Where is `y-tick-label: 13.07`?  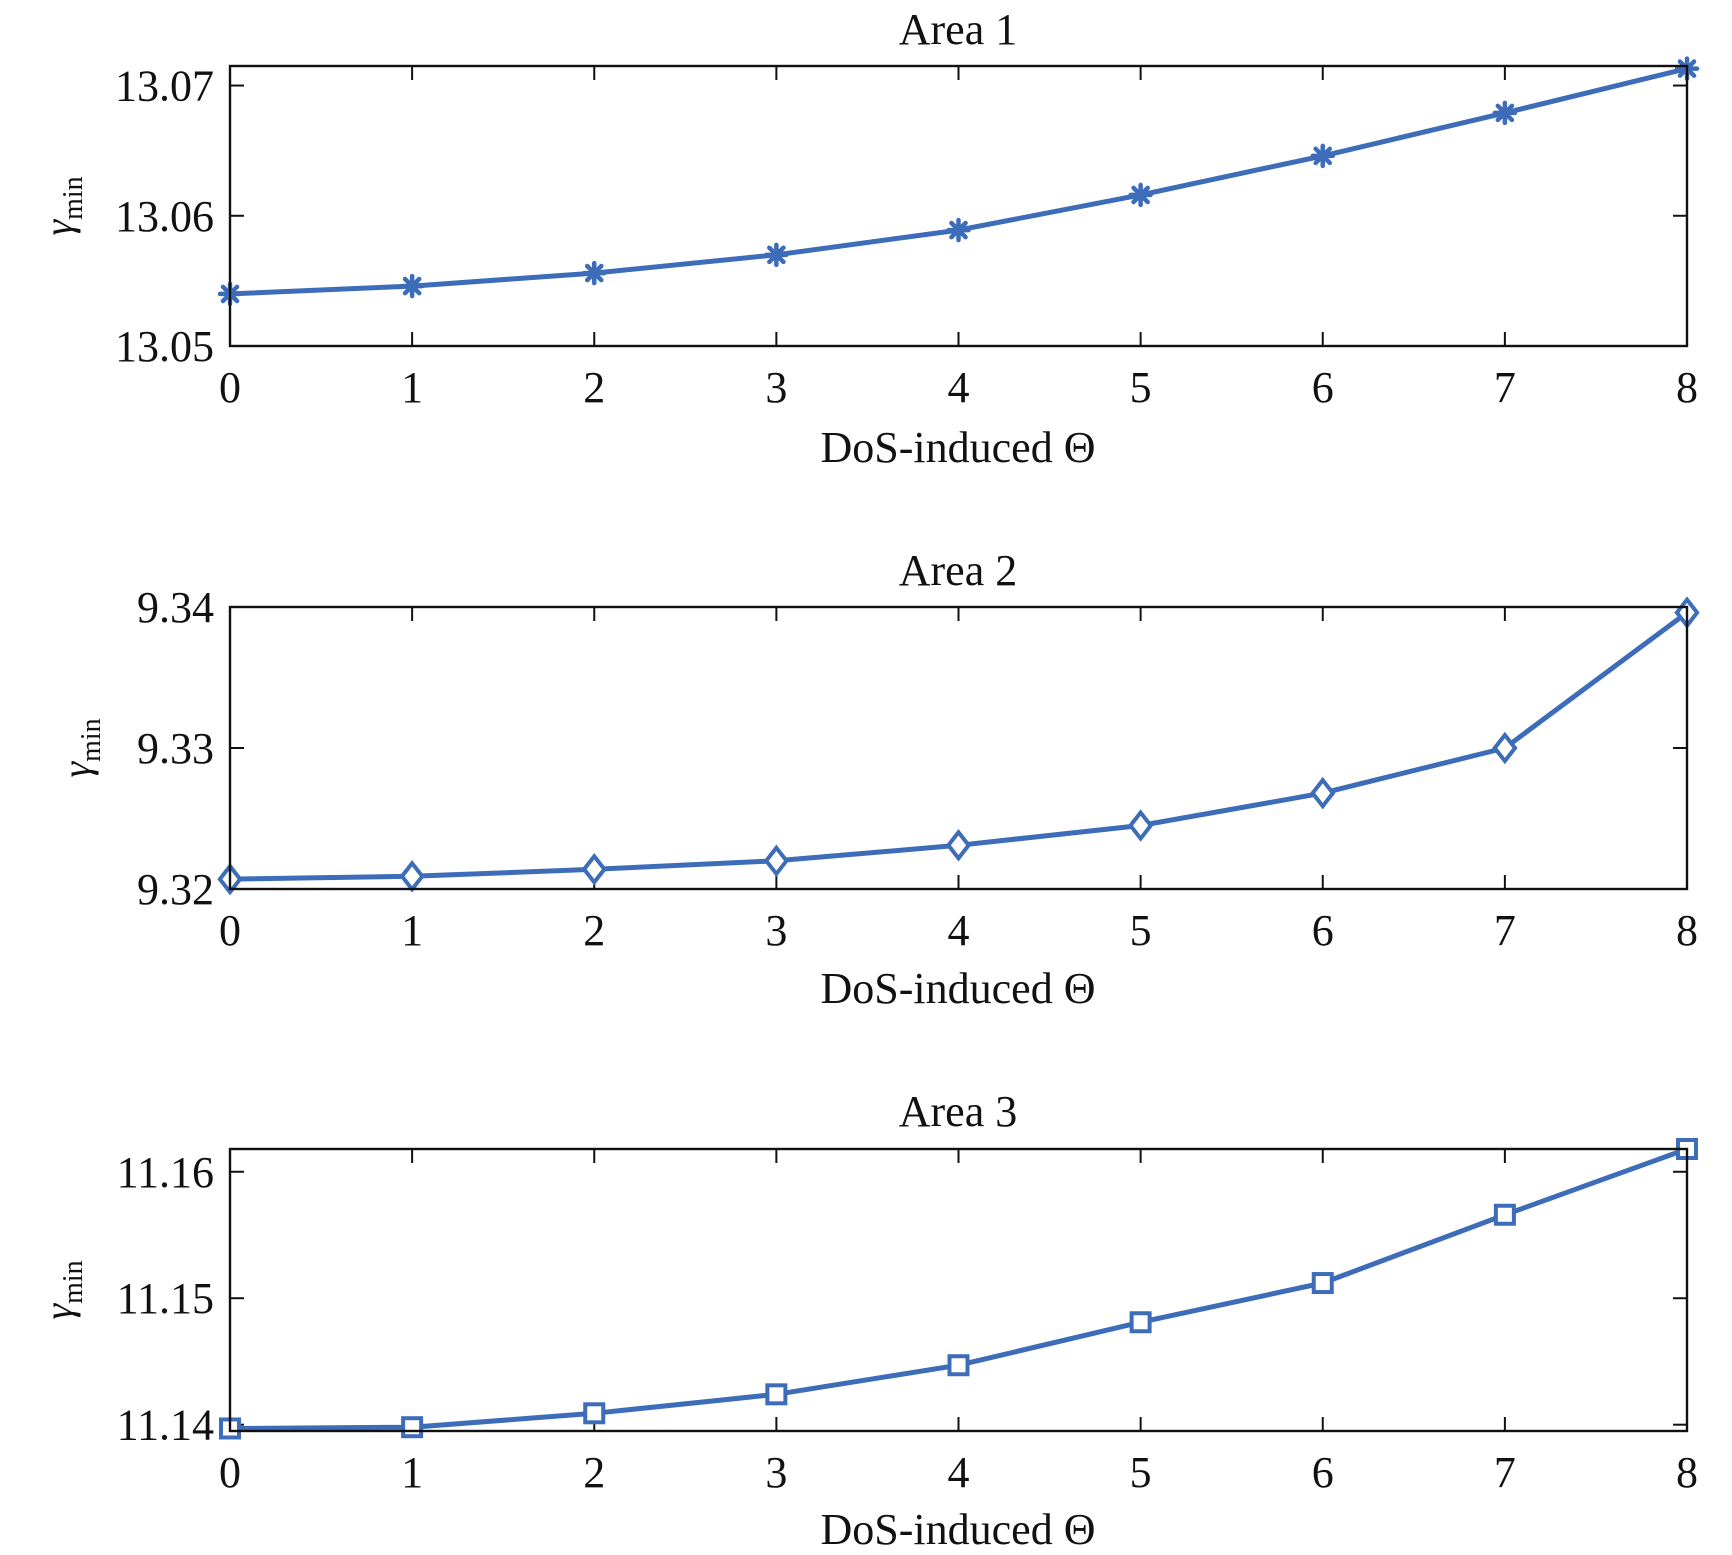 y-tick-label: 13.07 is located at coordinates (164, 86).